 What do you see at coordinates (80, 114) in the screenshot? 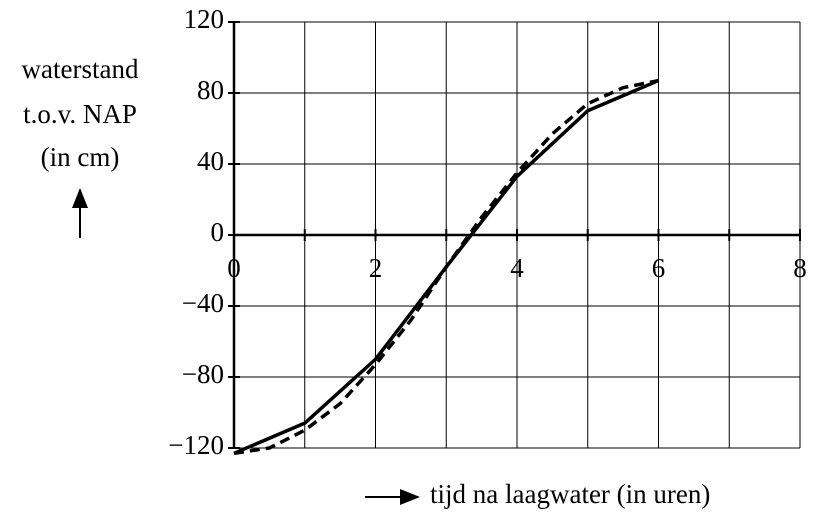
I see `y-axis-label: t.o.v. NAP` at bounding box center [80, 114].